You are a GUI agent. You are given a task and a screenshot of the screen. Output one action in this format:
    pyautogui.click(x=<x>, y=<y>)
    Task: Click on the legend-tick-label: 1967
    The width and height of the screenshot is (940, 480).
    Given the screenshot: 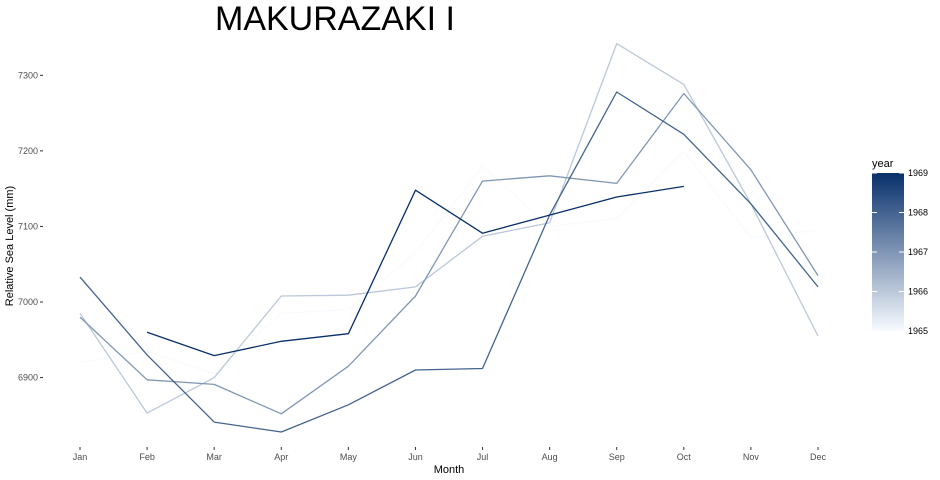 What is the action you would take?
    pyautogui.click(x=918, y=252)
    